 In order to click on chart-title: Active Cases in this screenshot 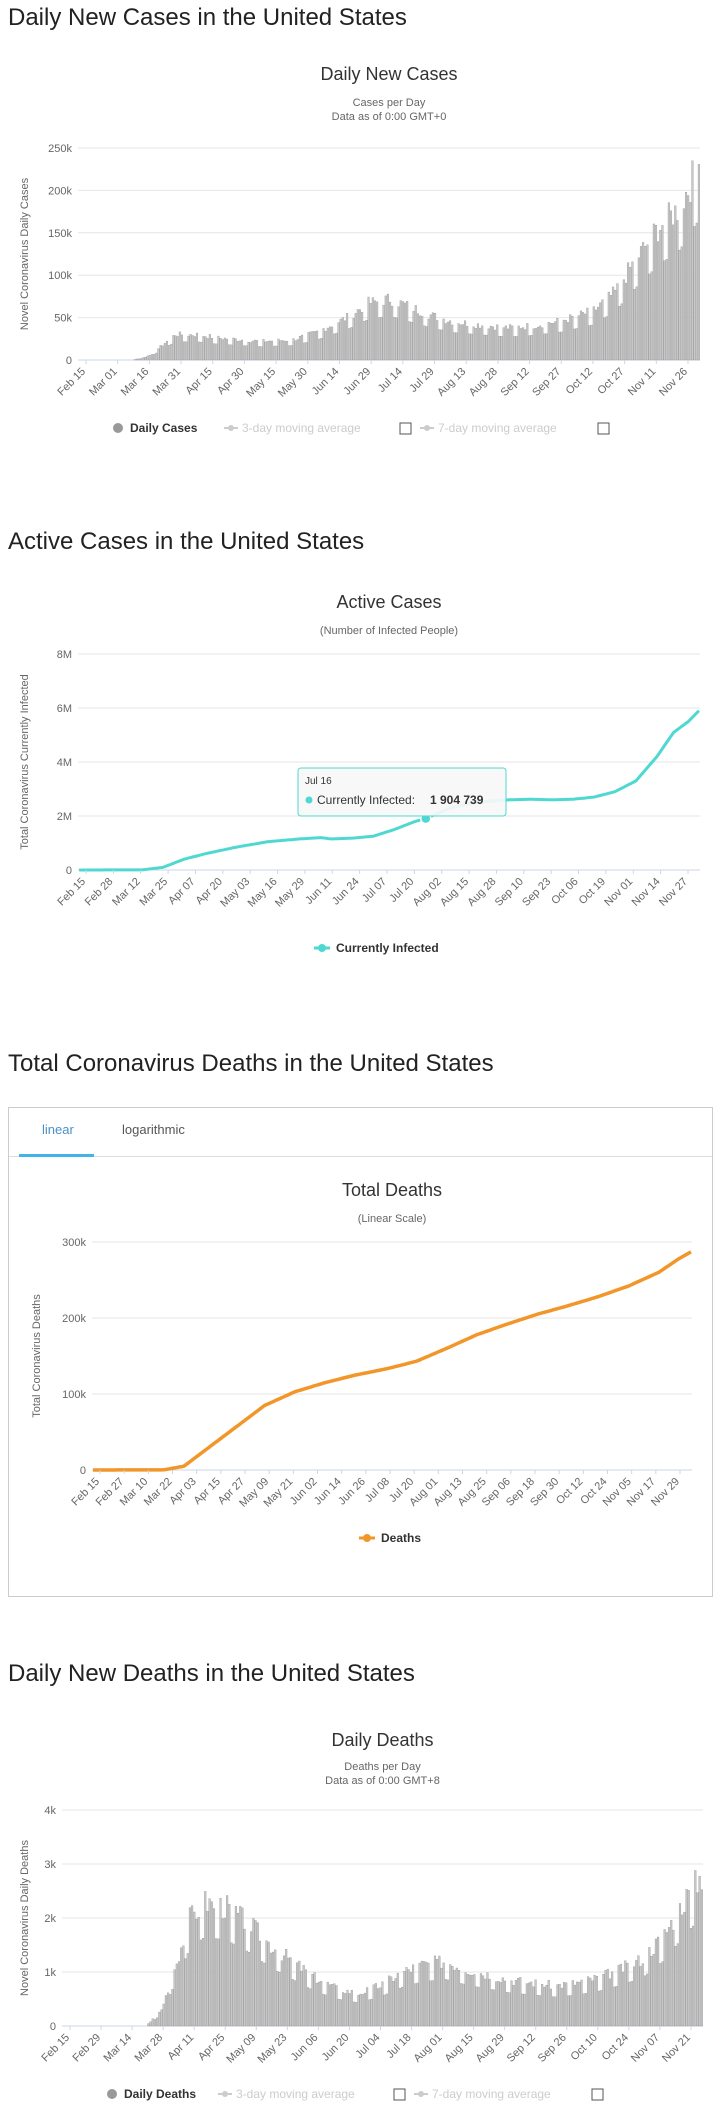, I will do `click(388, 602)`.